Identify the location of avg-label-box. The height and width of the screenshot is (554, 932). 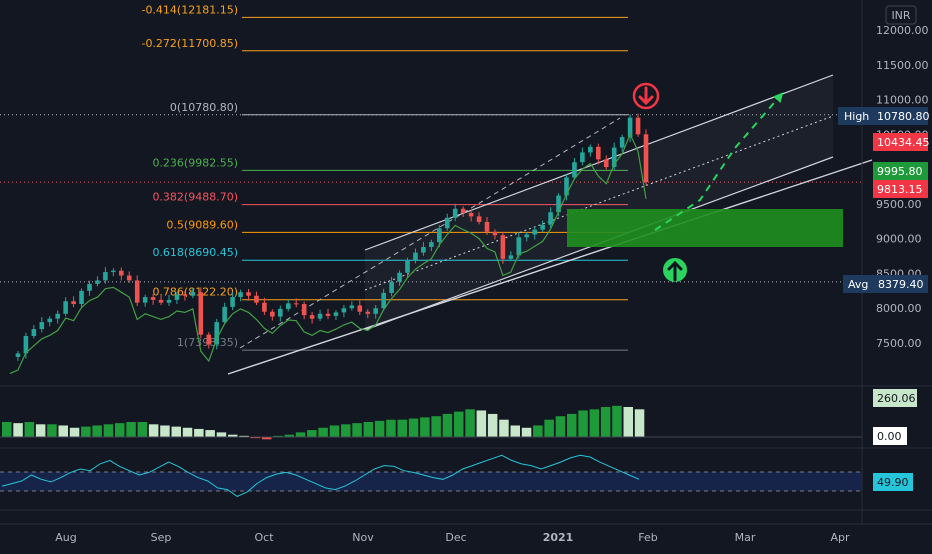
(858, 284).